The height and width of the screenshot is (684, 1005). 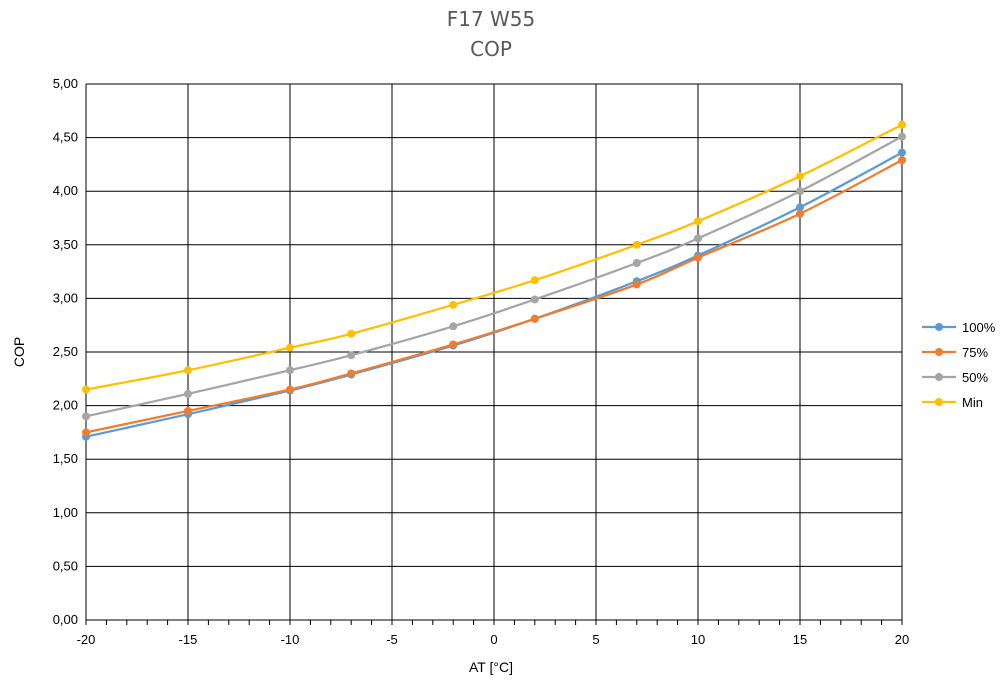 I want to click on y-tick-label: 1,50, so click(x=65, y=458).